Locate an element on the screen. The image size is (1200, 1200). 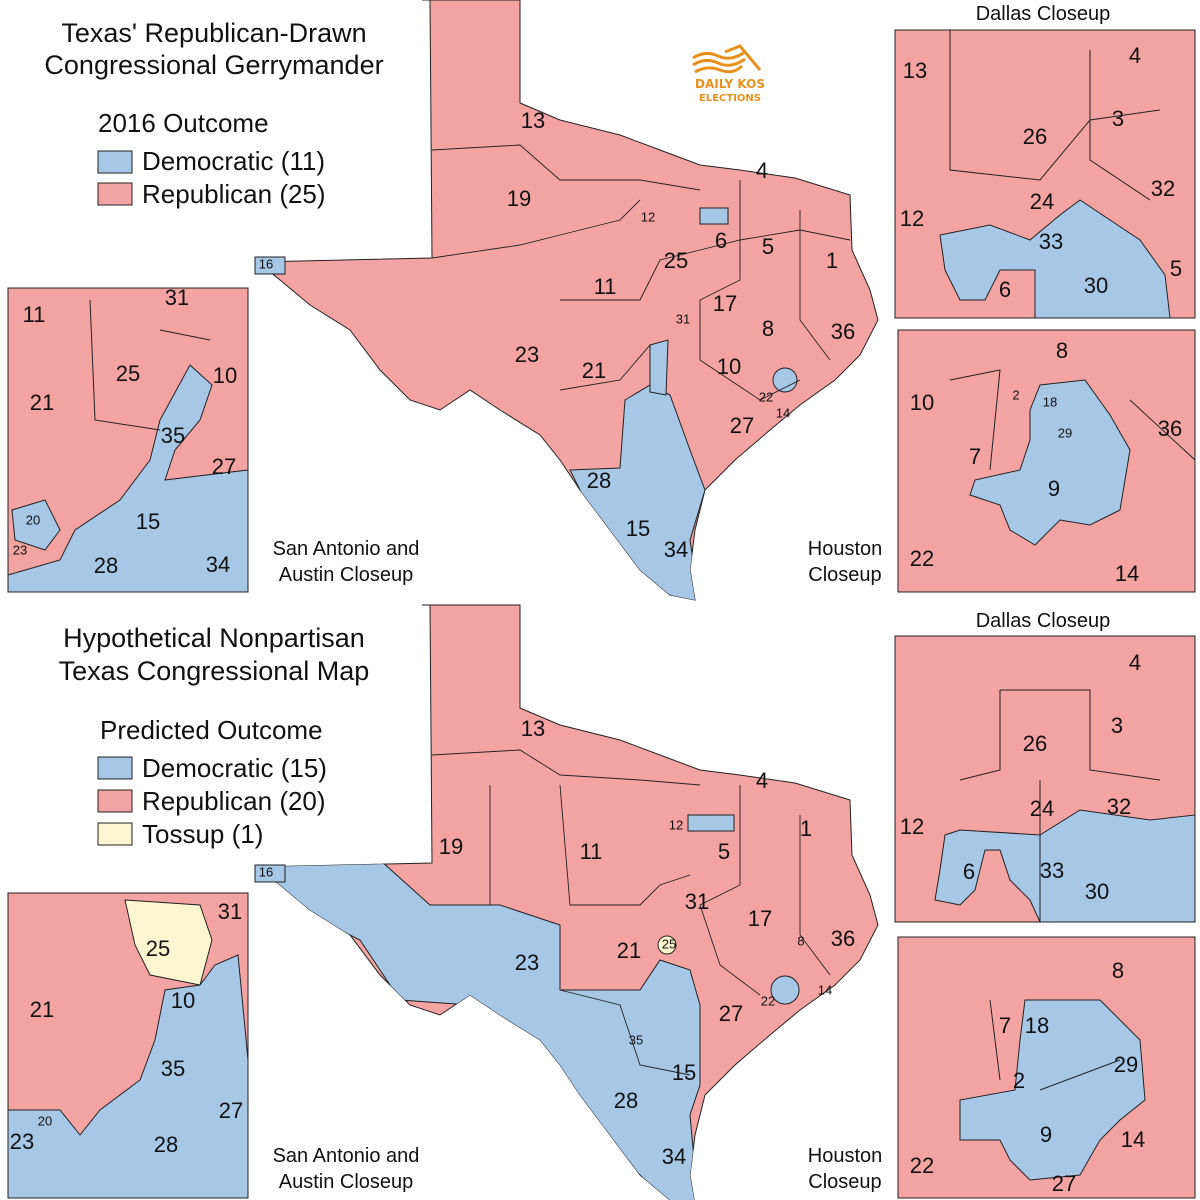
top-legend-republican: Republican (25) is located at coordinates (234, 194).